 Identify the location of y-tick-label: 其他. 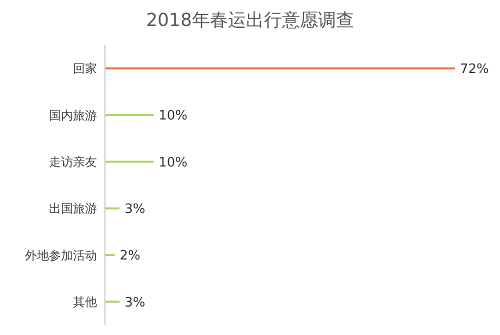
(85, 301).